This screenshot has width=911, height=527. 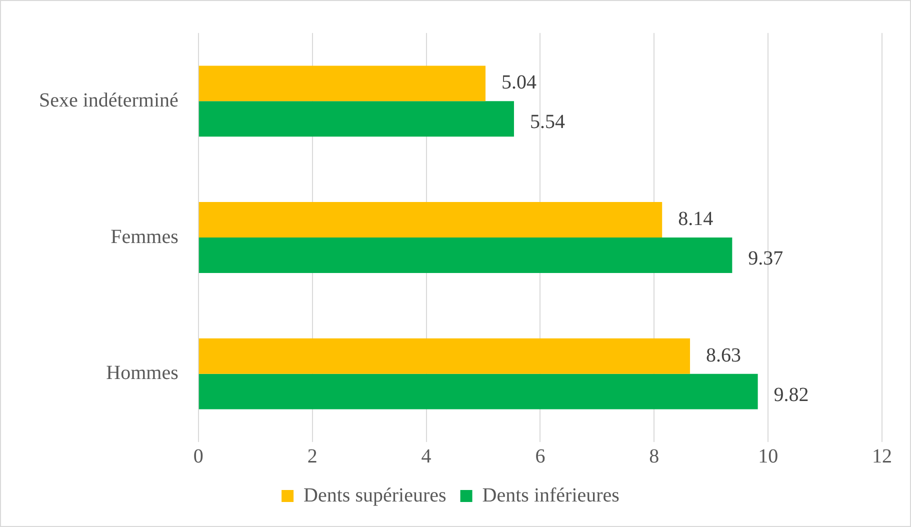 What do you see at coordinates (724, 355) in the screenshot?
I see `data-label: 8.63` at bounding box center [724, 355].